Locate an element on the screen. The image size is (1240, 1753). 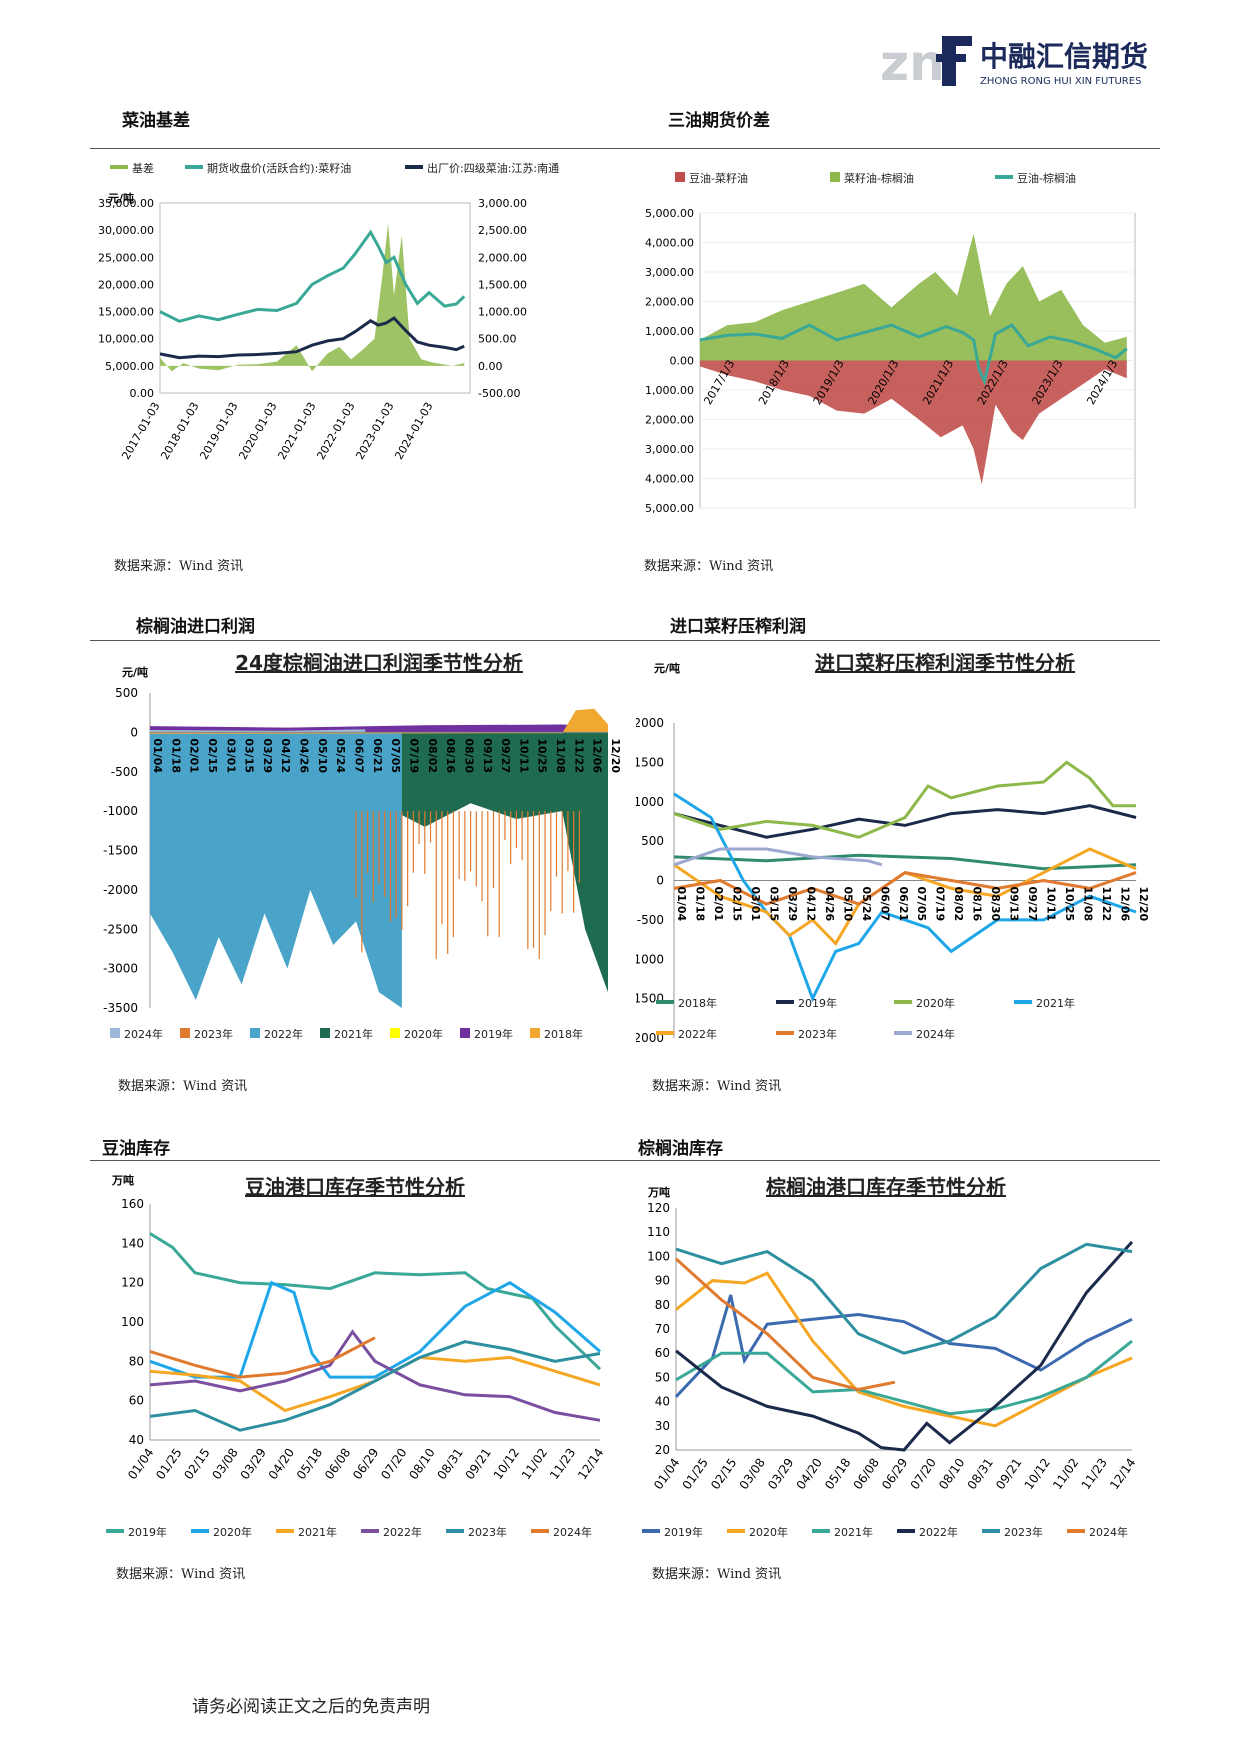
tick-label: 30 is located at coordinates (662, 1426).